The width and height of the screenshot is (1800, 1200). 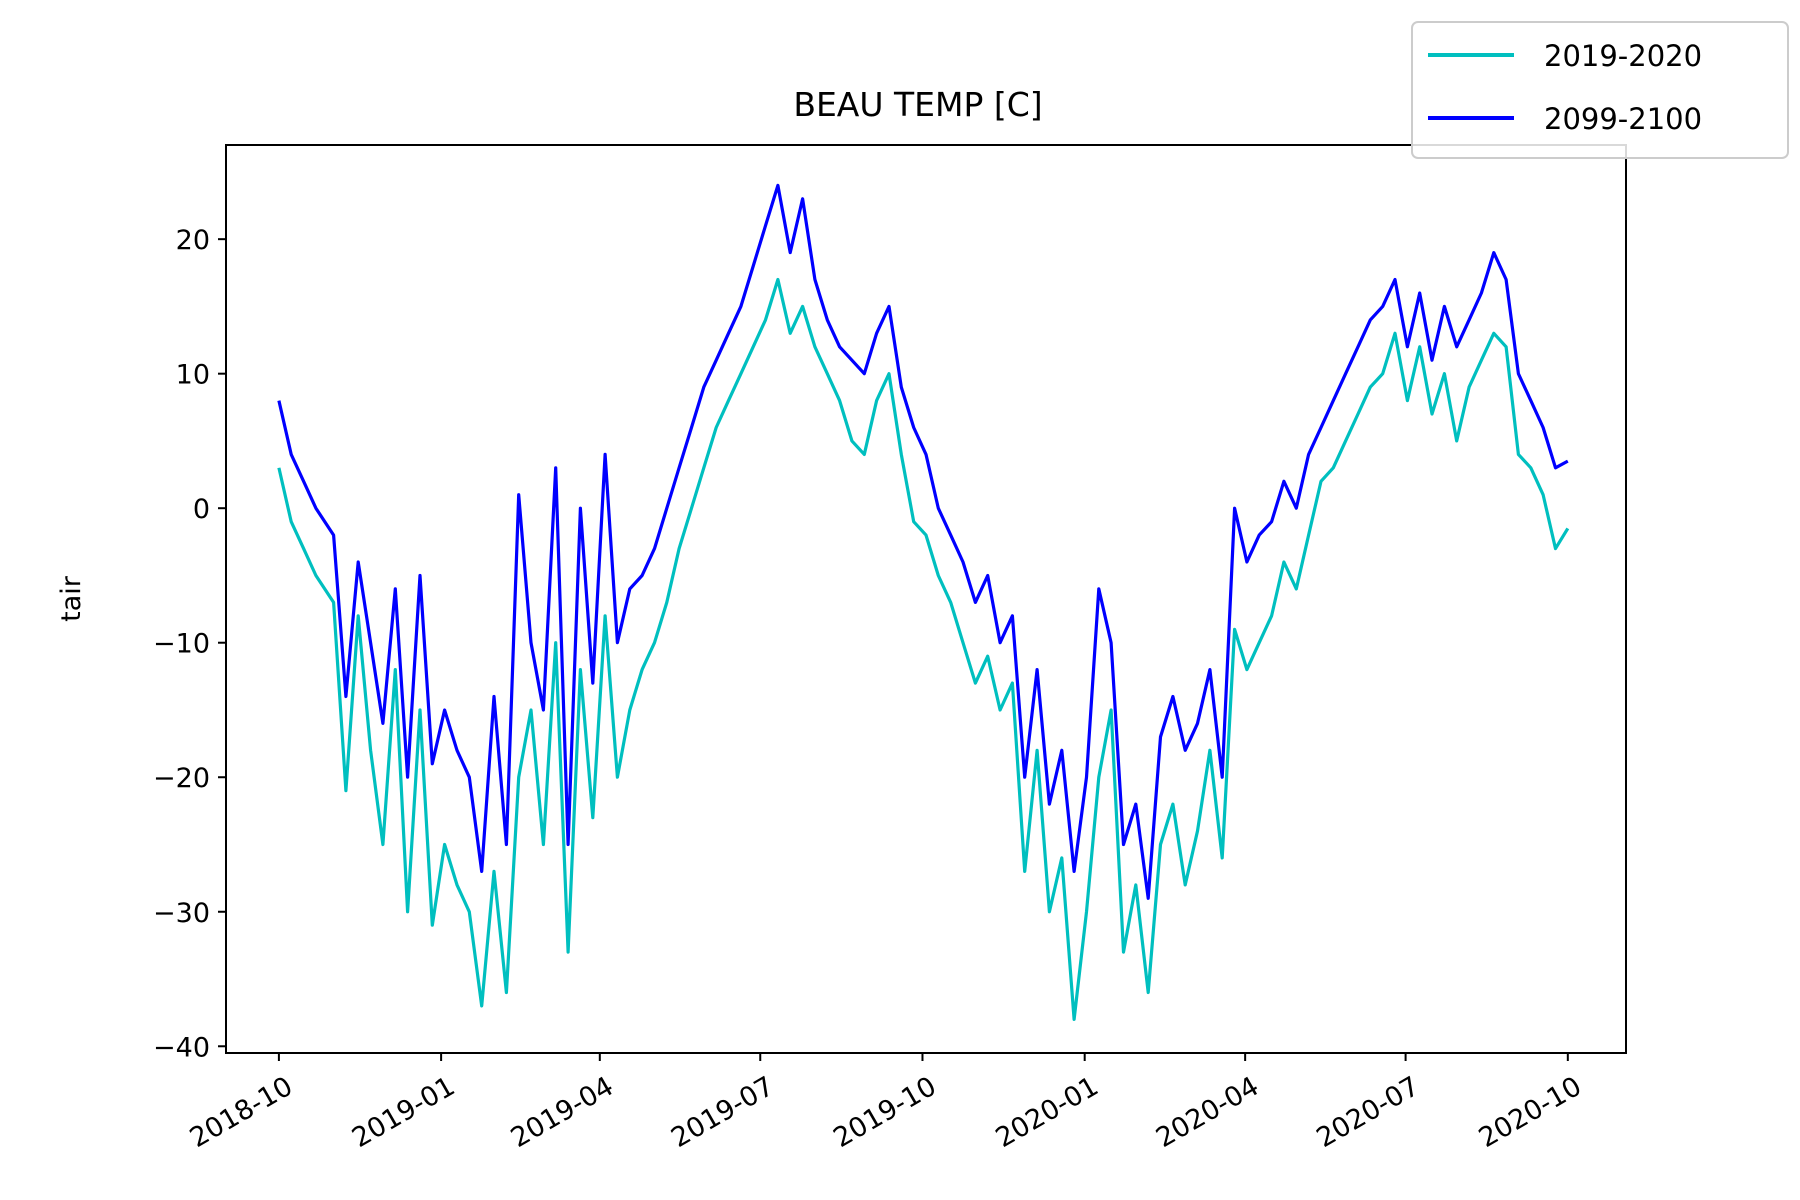 What do you see at coordinates (917, 104) in the screenshot?
I see `chart-title: BEAU TEMP [C]` at bounding box center [917, 104].